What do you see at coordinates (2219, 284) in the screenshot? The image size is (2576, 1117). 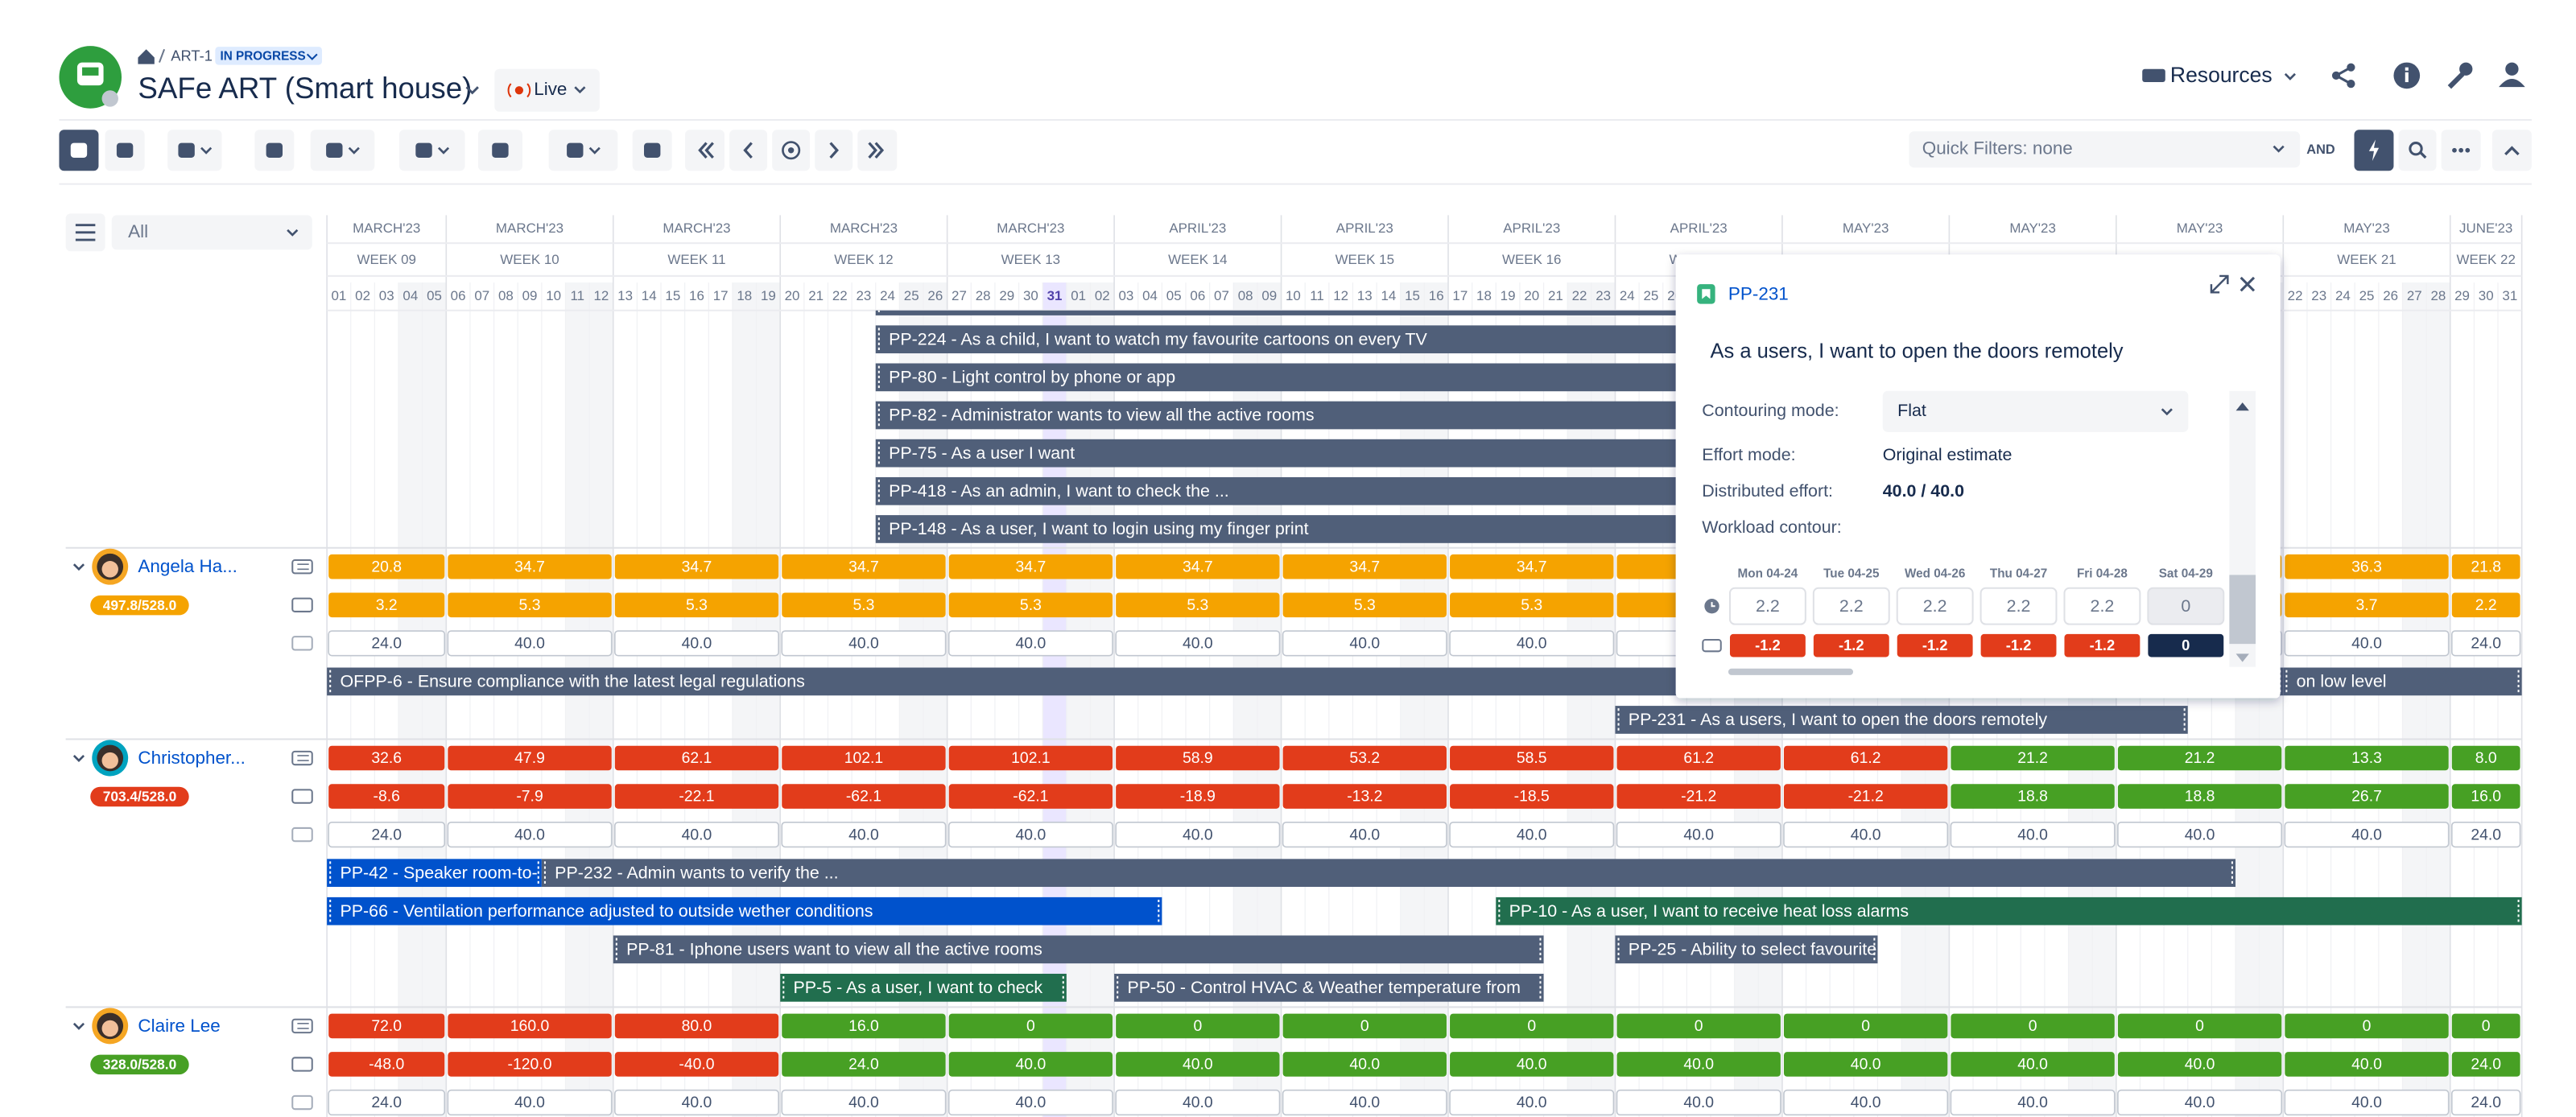 I see `expand-button` at bounding box center [2219, 284].